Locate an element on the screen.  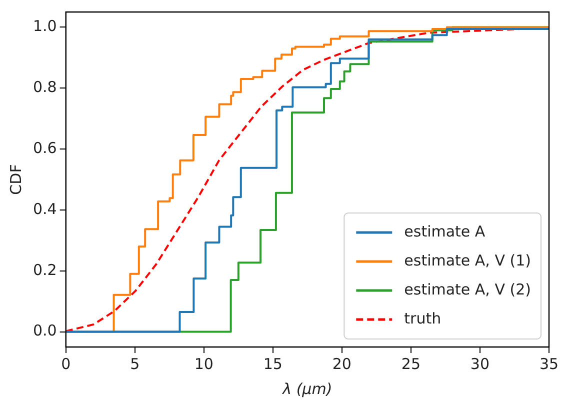
x-tick-label: 0 is located at coordinates (66, 363).